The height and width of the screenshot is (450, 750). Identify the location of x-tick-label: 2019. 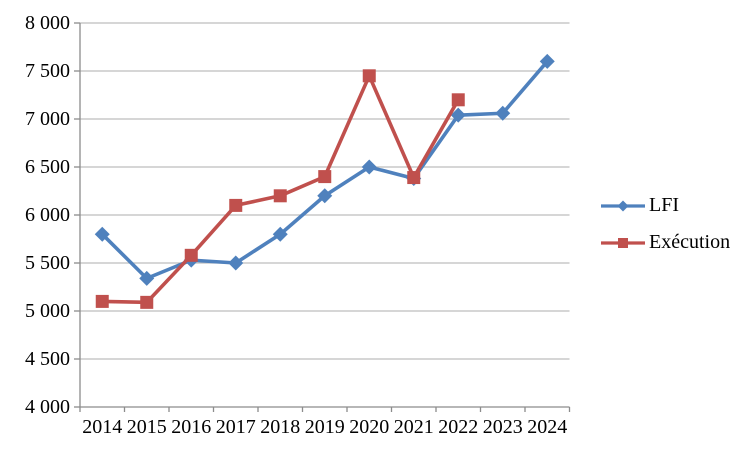
(325, 427).